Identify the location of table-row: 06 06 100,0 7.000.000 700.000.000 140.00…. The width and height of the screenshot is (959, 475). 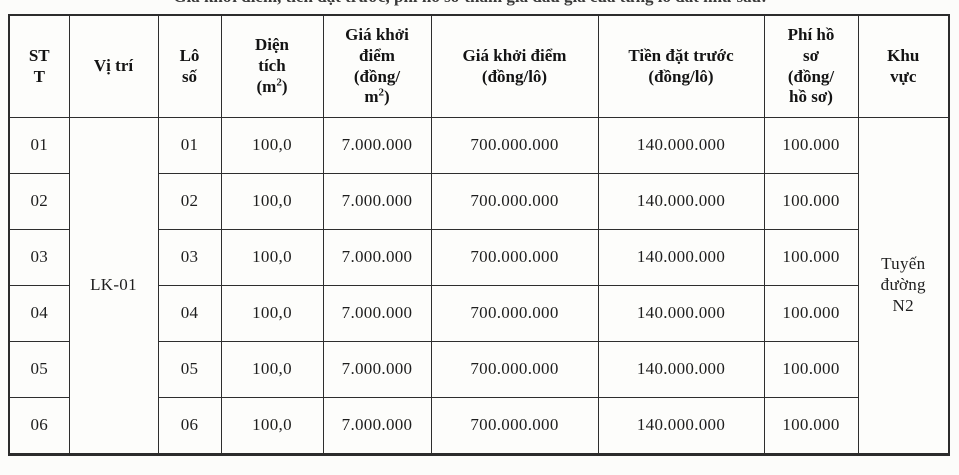
(478, 426).